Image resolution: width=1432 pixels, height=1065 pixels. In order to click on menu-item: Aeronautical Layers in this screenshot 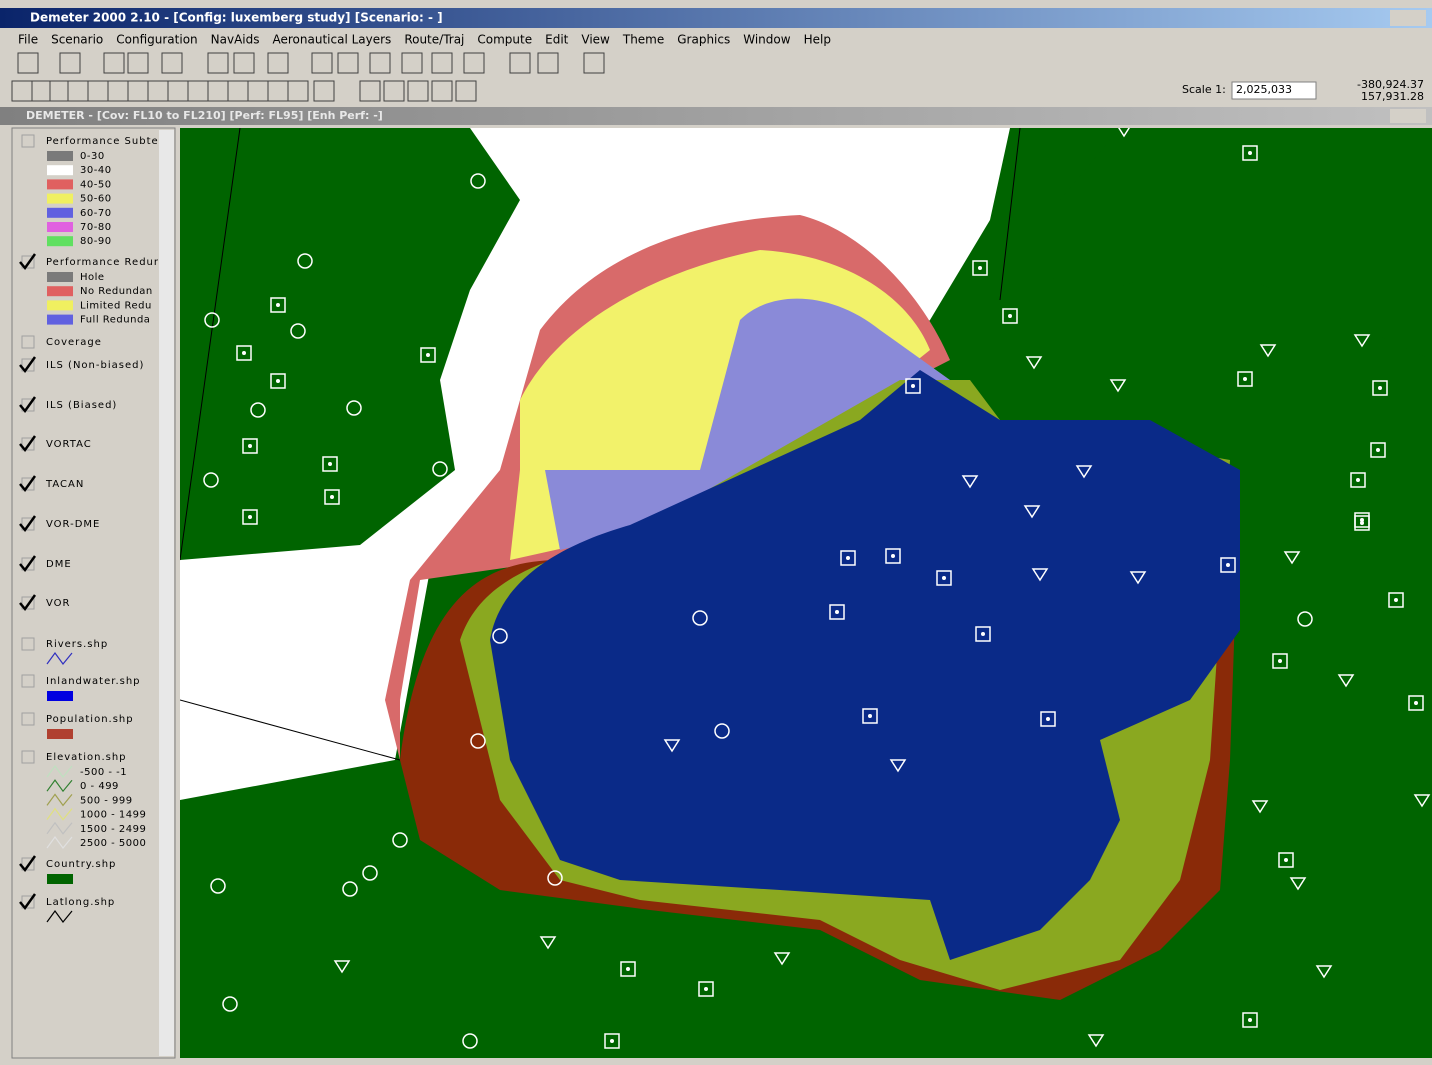, I will do `click(332, 40)`.